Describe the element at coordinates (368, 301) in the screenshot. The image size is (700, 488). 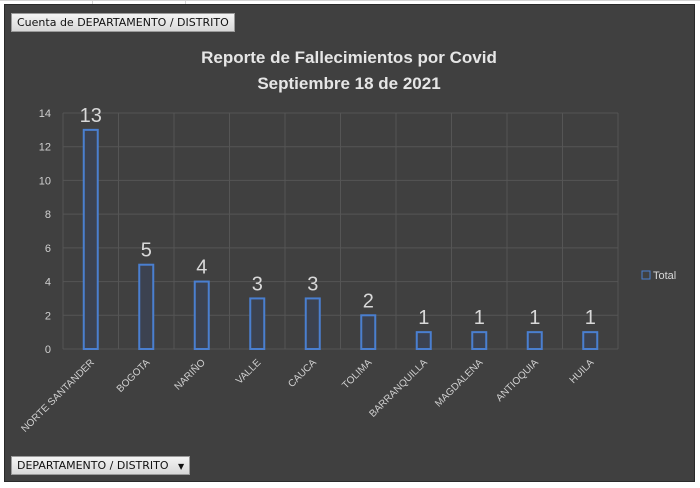
I see `data-label: 2` at that location.